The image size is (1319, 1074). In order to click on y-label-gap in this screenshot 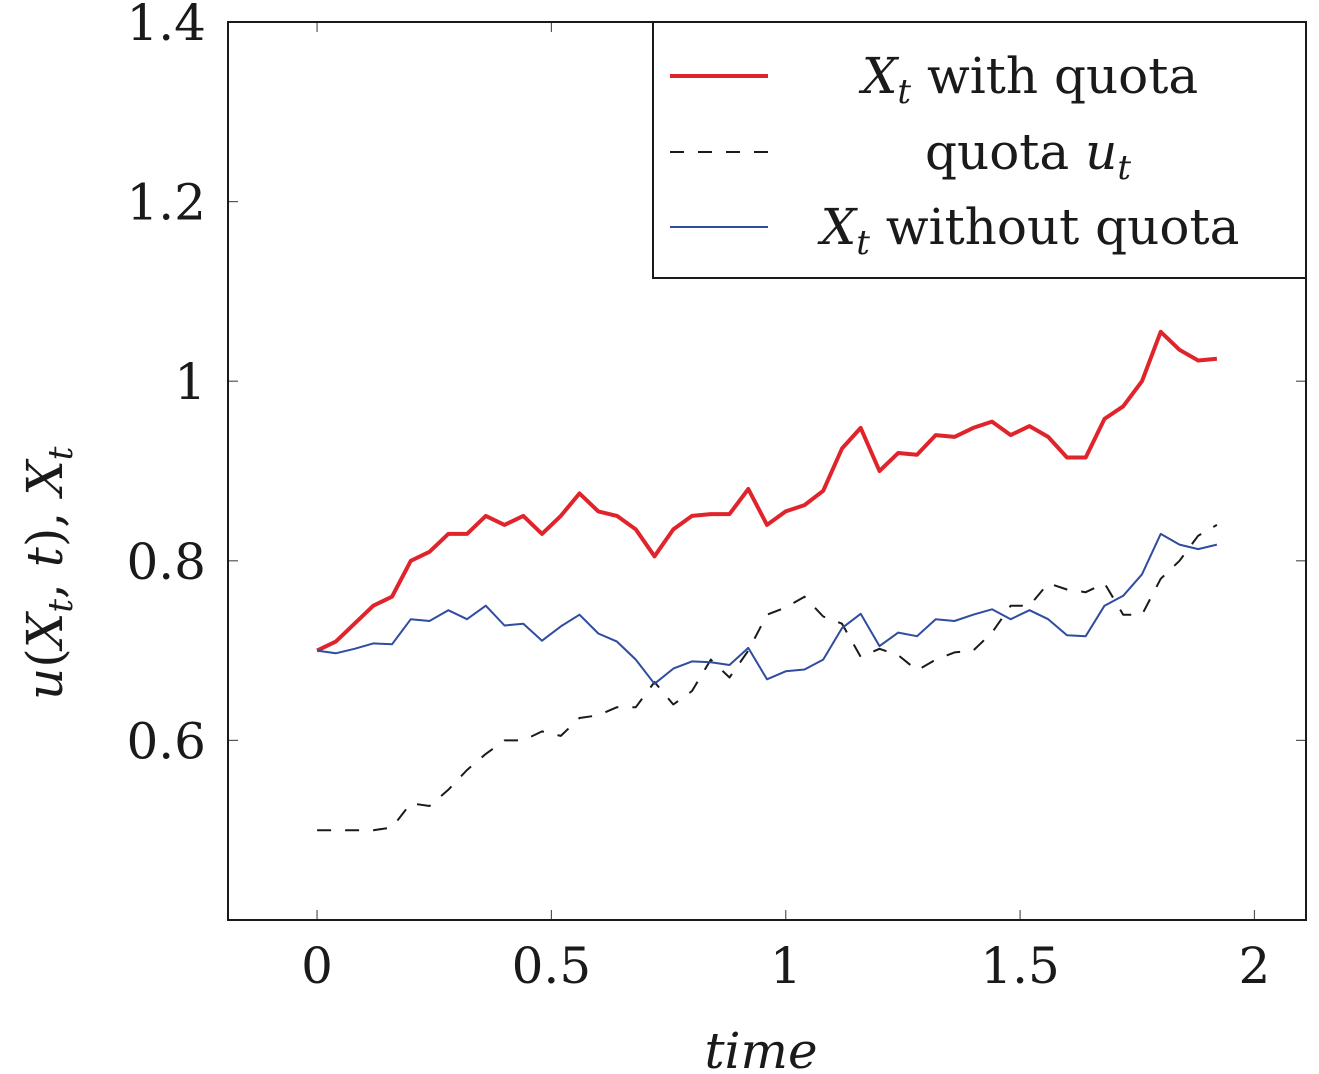, I will do `click(45, 504)`.